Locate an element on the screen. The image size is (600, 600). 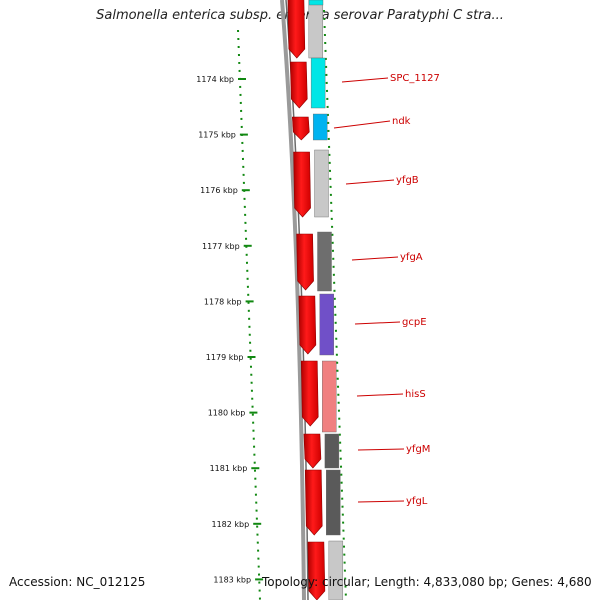
gene-label-yfgL: yfgL is located at coordinates (417, 501).